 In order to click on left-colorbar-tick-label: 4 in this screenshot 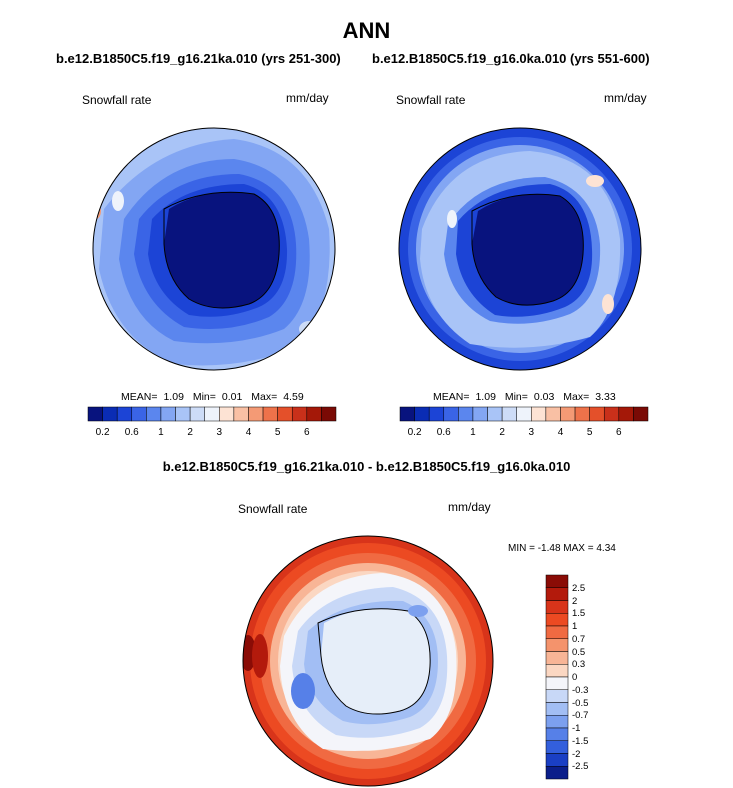, I will do `click(249, 432)`.